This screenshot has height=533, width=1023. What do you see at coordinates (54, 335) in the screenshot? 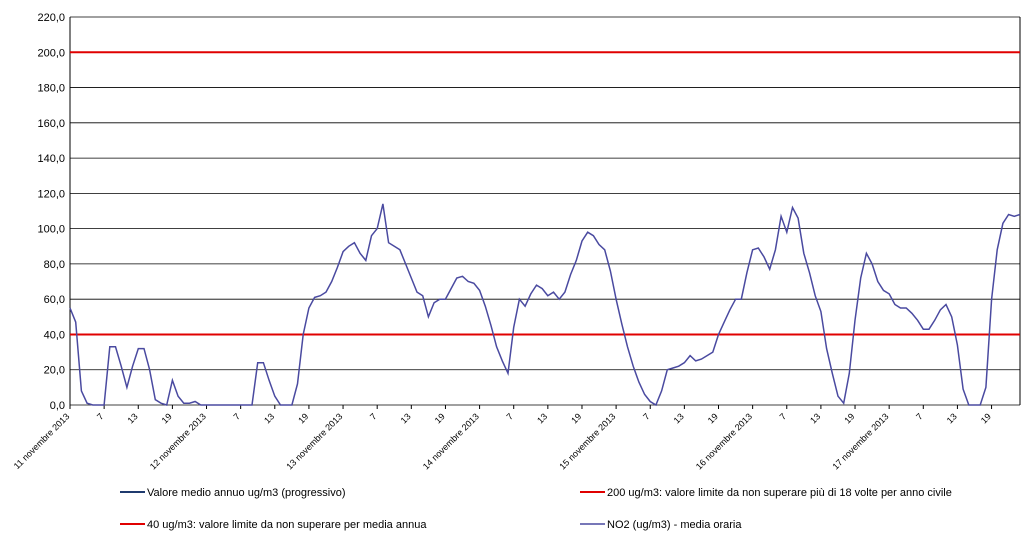
I see `y-tick-label: 40,0` at bounding box center [54, 335].